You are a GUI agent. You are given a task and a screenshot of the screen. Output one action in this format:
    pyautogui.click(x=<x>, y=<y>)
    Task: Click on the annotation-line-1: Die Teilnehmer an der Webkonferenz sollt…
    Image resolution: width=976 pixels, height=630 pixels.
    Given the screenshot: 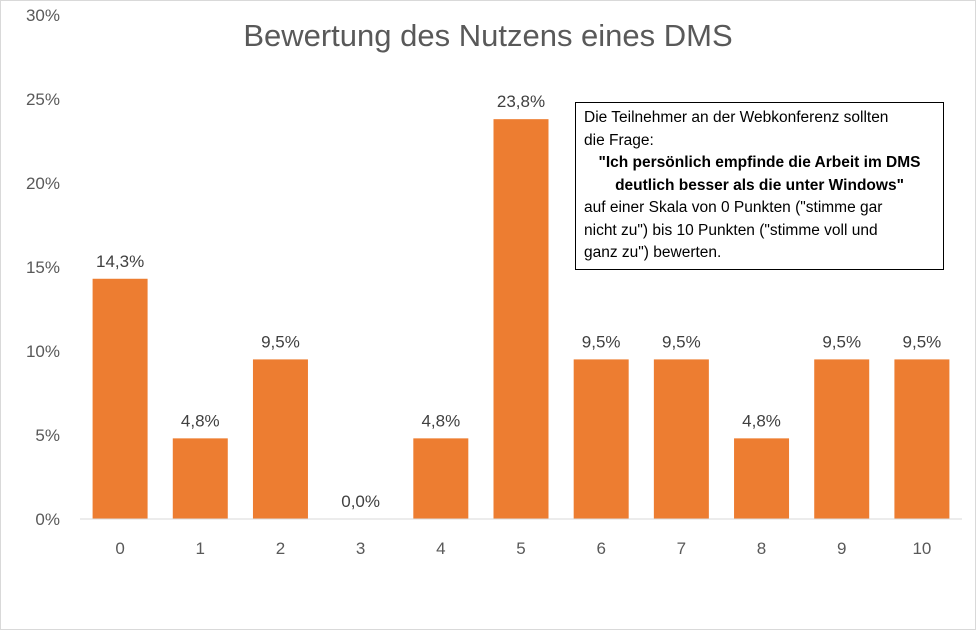 What is the action you would take?
    pyautogui.click(x=736, y=117)
    